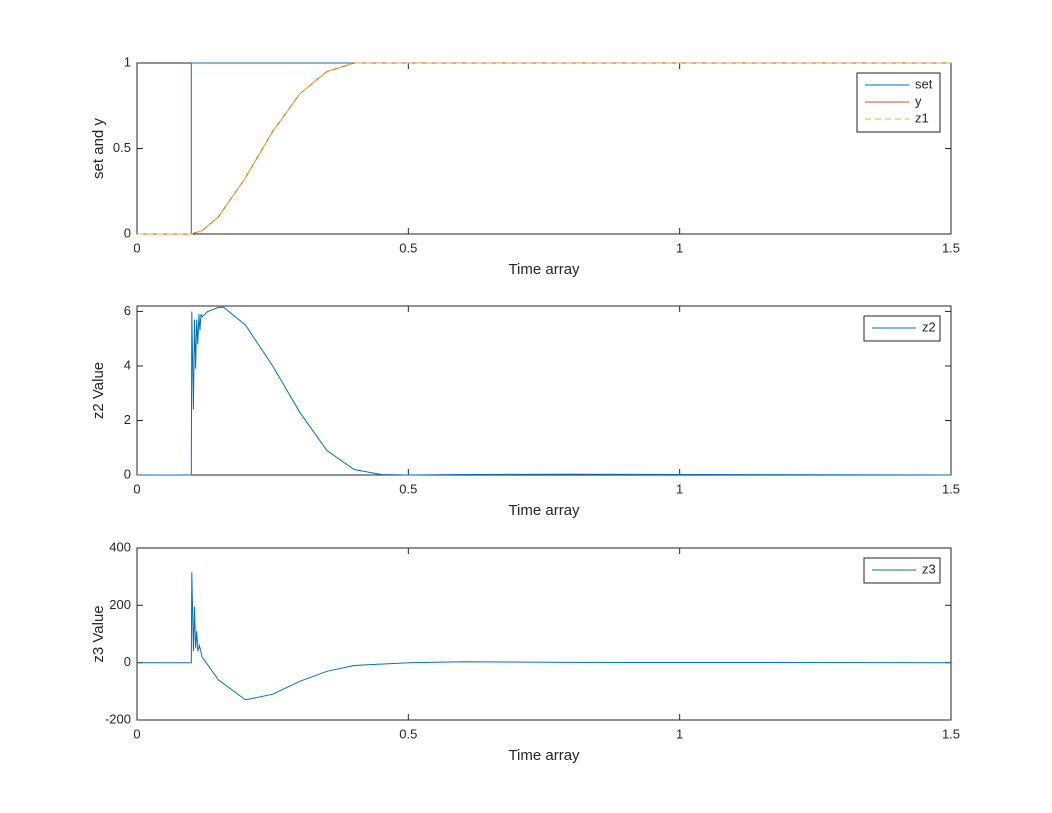 This screenshot has height=813, width=1052. I want to click on y-tick-label: 1, so click(127, 61).